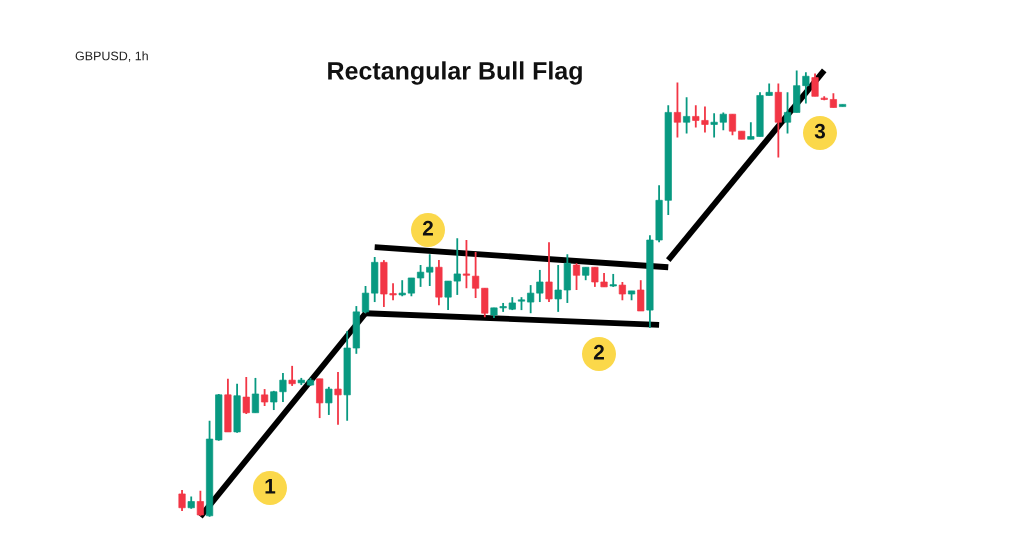 The height and width of the screenshot is (560, 1024). What do you see at coordinates (270, 486) in the screenshot?
I see `annotation: 1` at bounding box center [270, 486].